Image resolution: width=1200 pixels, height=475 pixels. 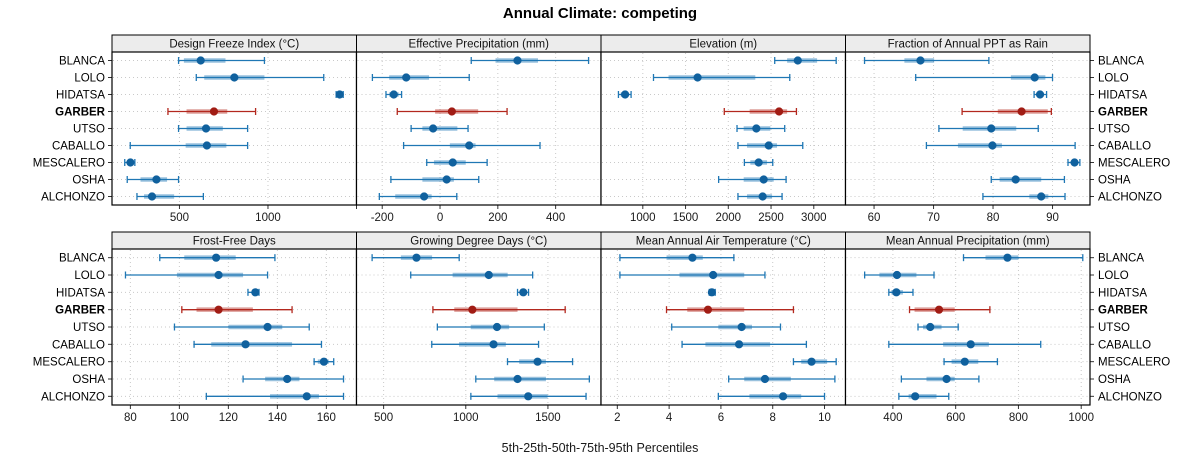 What do you see at coordinates (814, 218) in the screenshot?
I see `x-tick-label: 3000` at bounding box center [814, 218].